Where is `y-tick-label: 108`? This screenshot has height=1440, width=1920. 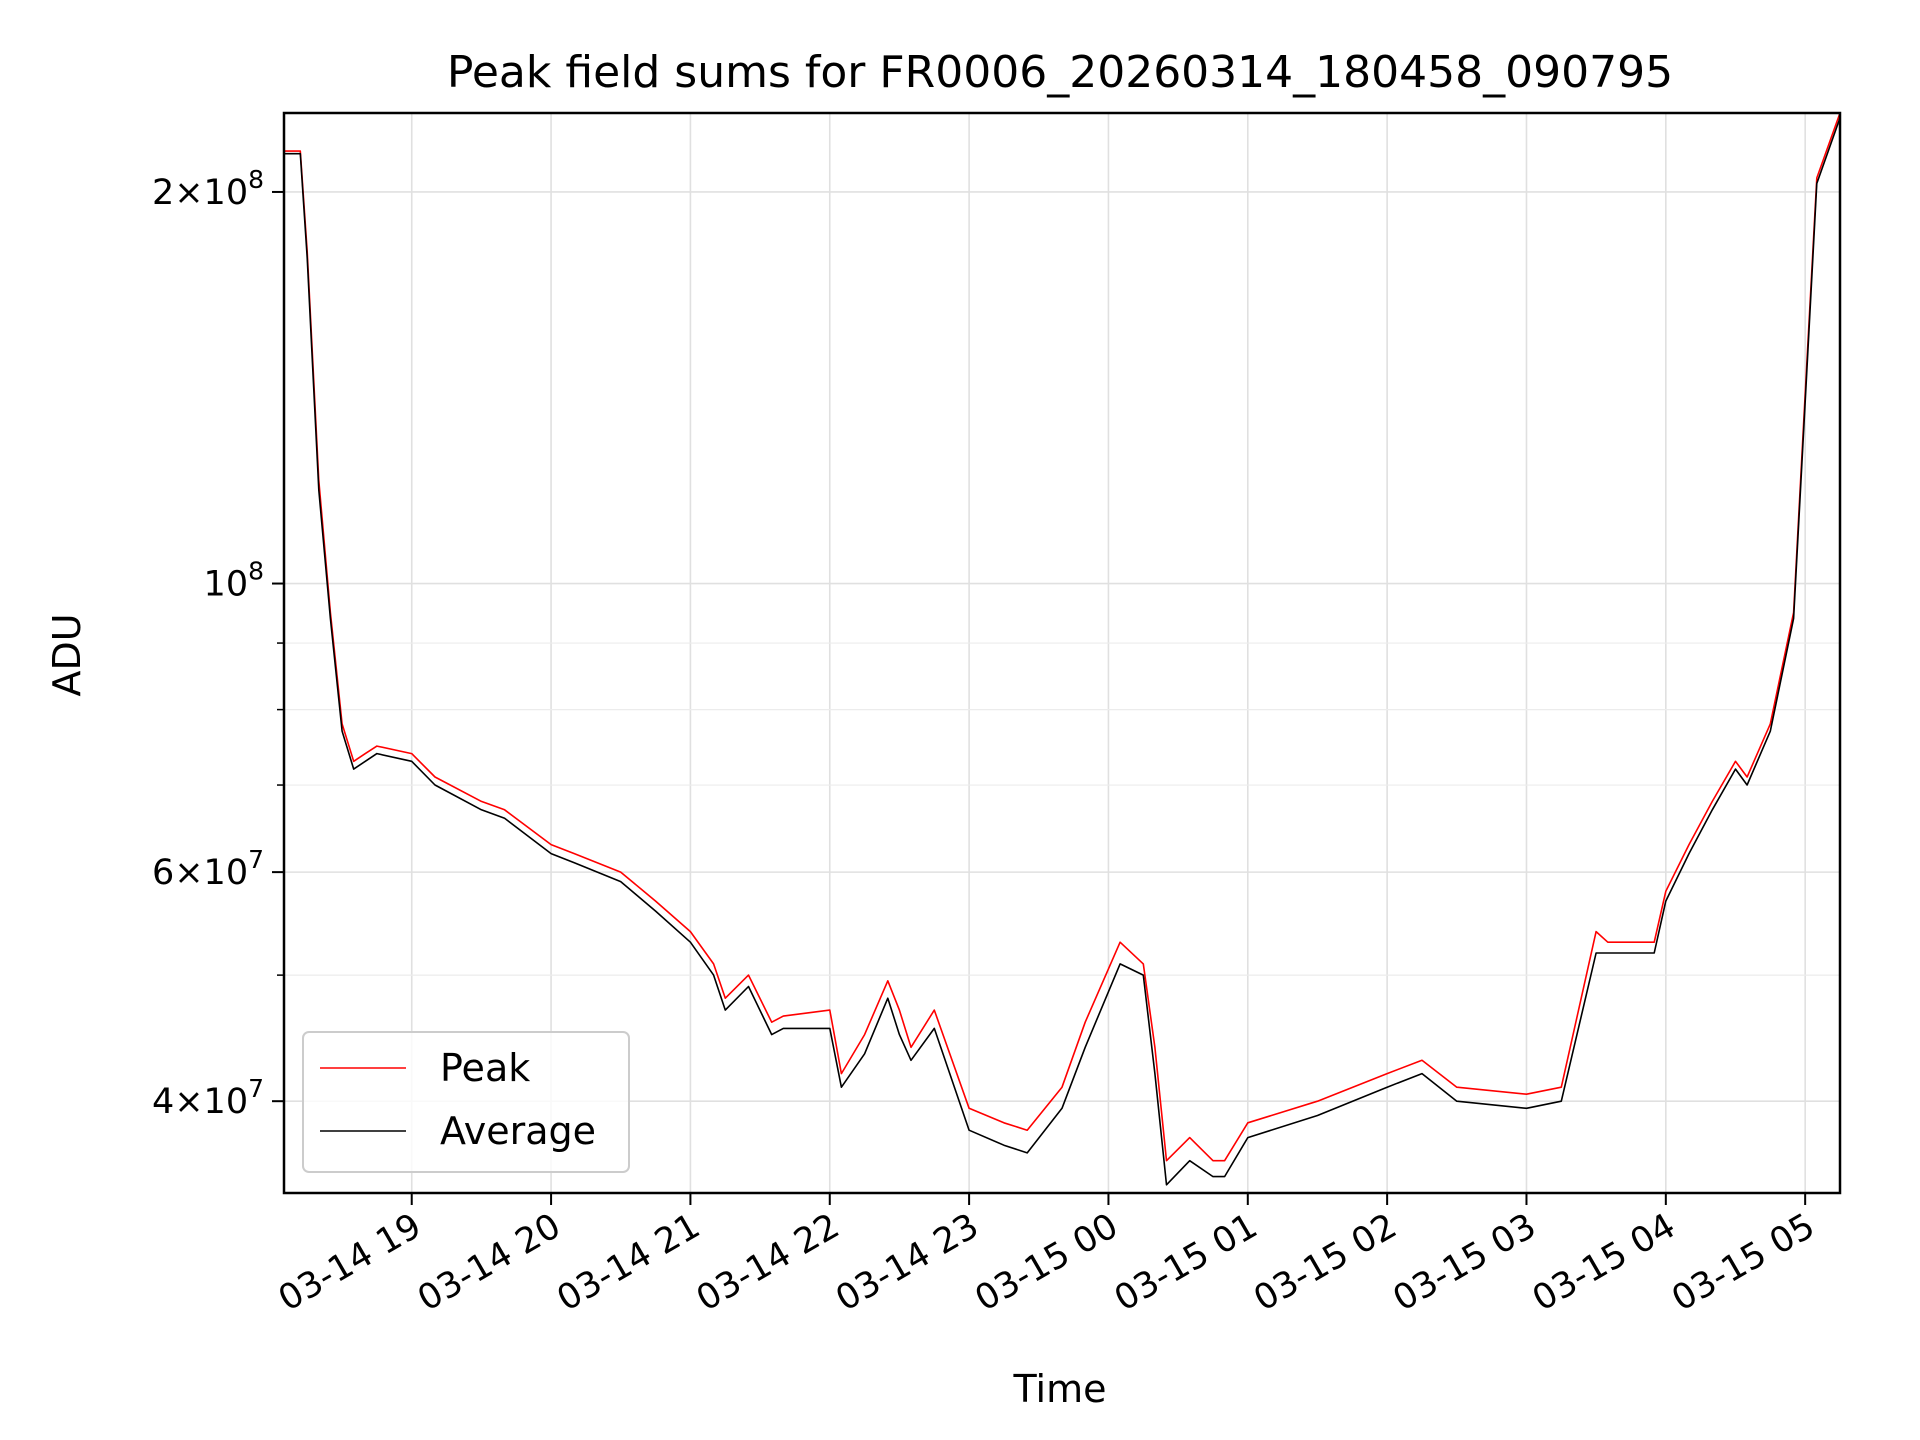 y-tick-label: 108 is located at coordinates (234, 581).